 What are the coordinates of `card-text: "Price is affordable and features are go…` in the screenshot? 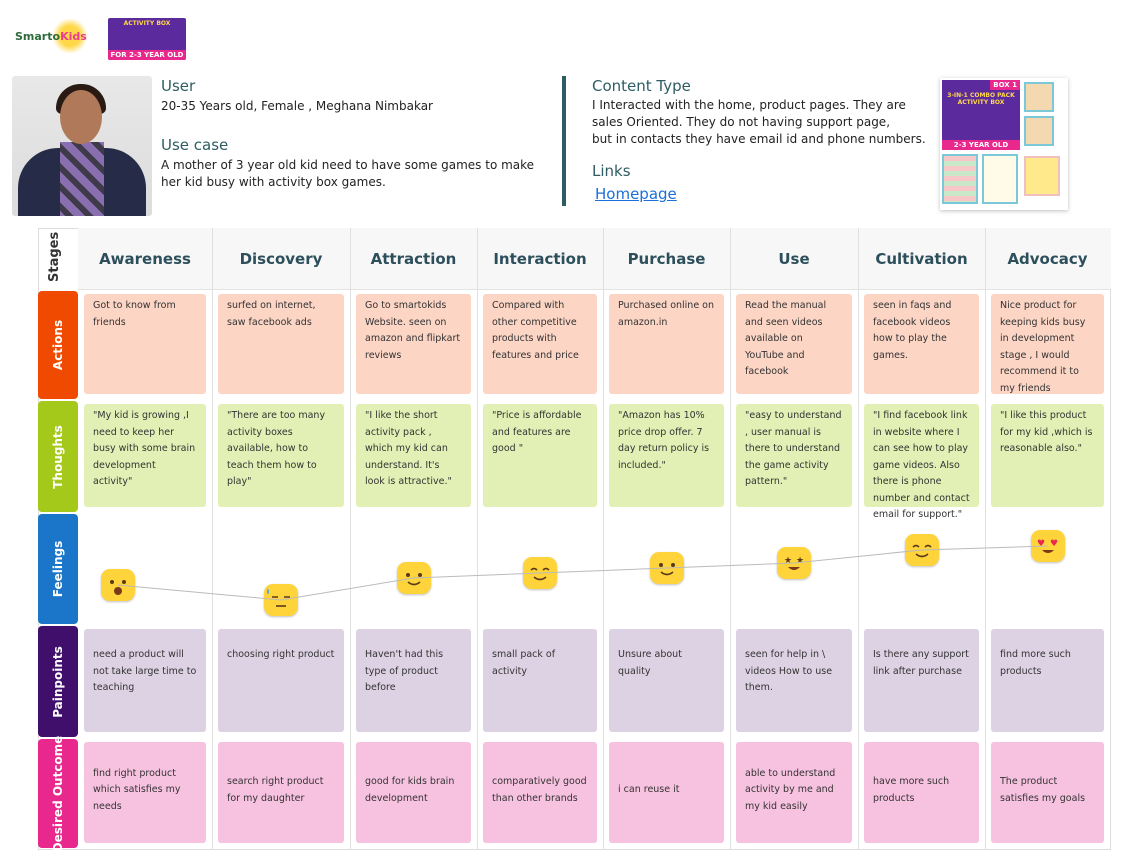 It's located at (537, 432).